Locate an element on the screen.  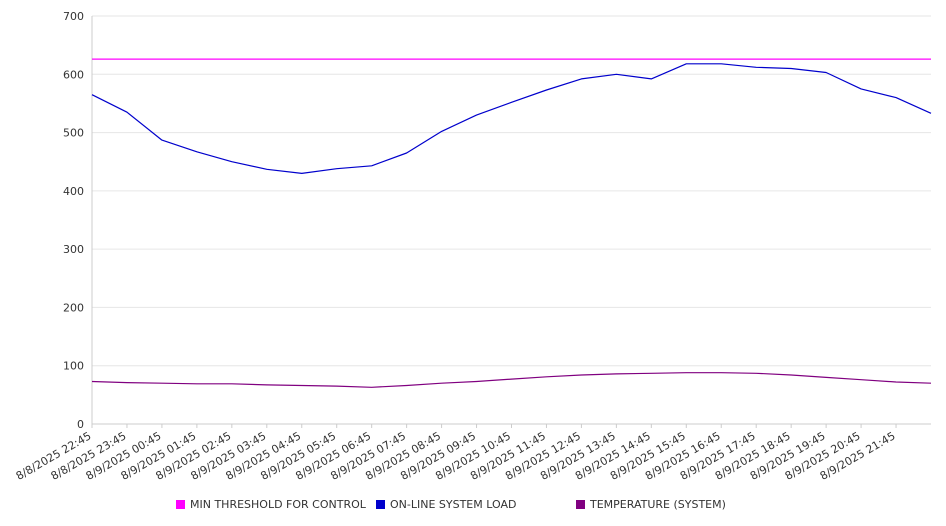
legend-label-temperature: TEMPERATURE (SYSTEM) is located at coordinates (658, 504).